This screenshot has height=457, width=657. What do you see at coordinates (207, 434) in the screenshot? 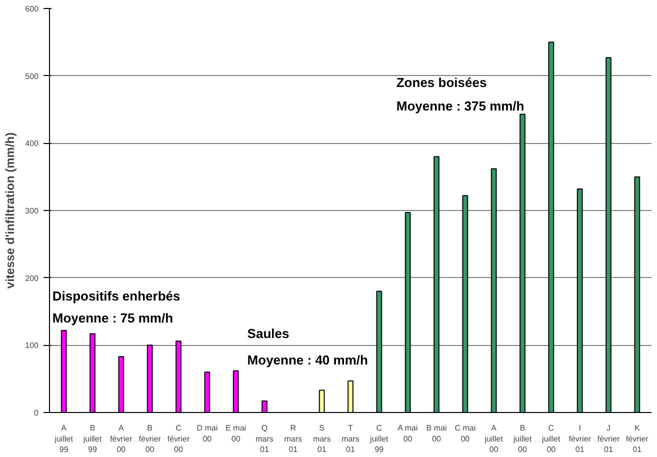
I see `x-tick-label: D mai 00` at bounding box center [207, 434].